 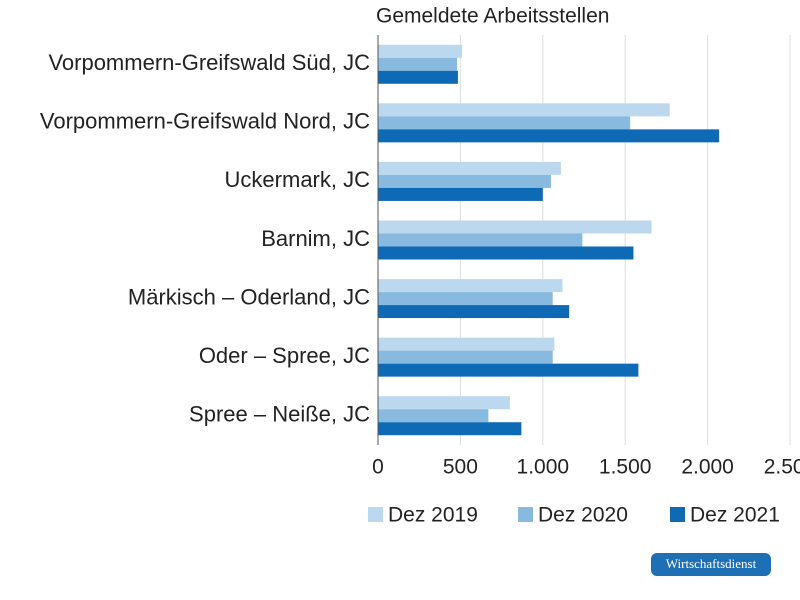 What do you see at coordinates (583, 515) in the screenshot?
I see `legend-label: Dez 2020` at bounding box center [583, 515].